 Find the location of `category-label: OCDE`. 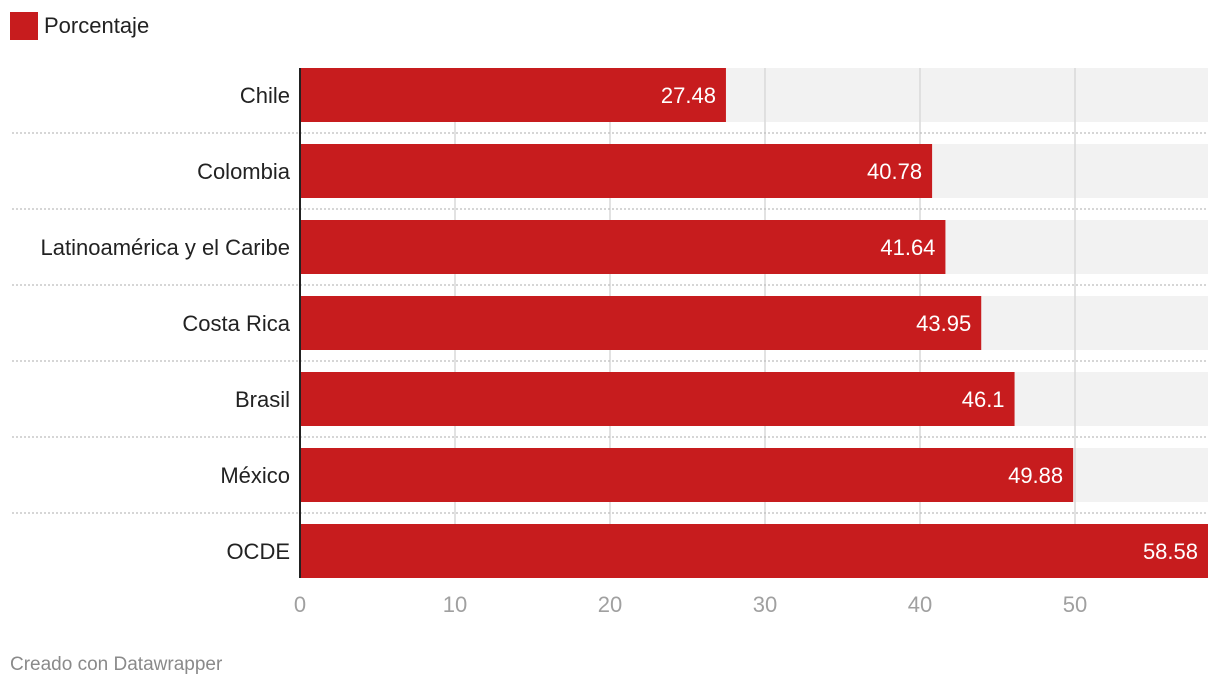

category-label: OCDE is located at coordinates (258, 551).